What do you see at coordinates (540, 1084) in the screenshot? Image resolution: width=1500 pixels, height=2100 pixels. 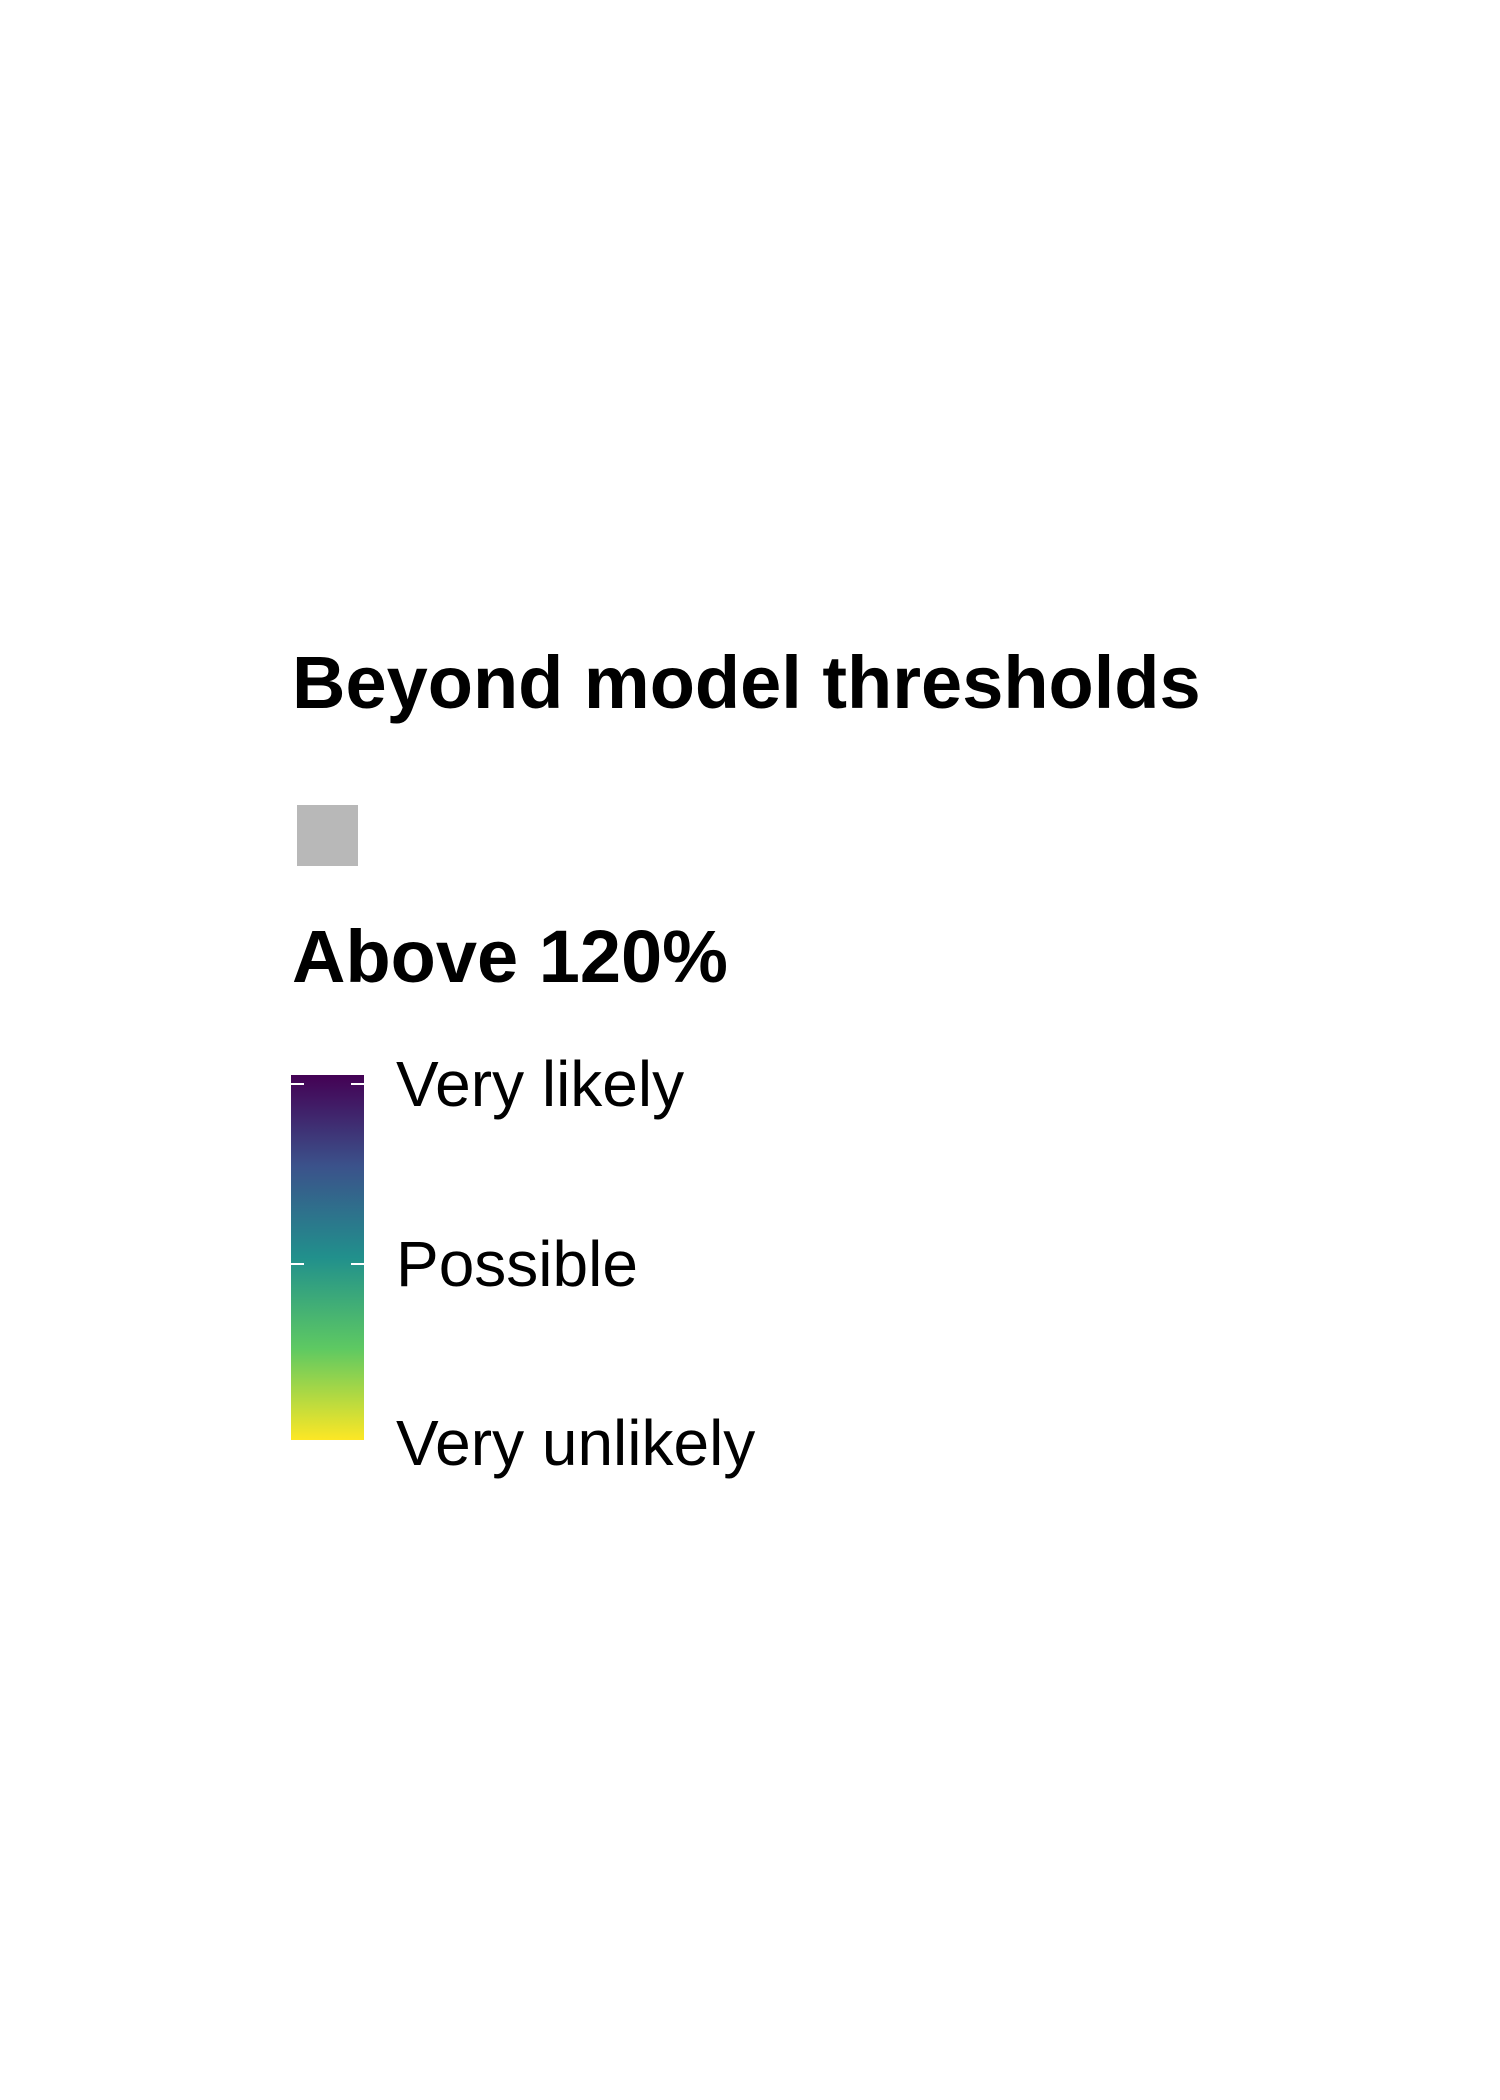 I see `colorbar-tick-label: Very likely` at bounding box center [540, 1084].